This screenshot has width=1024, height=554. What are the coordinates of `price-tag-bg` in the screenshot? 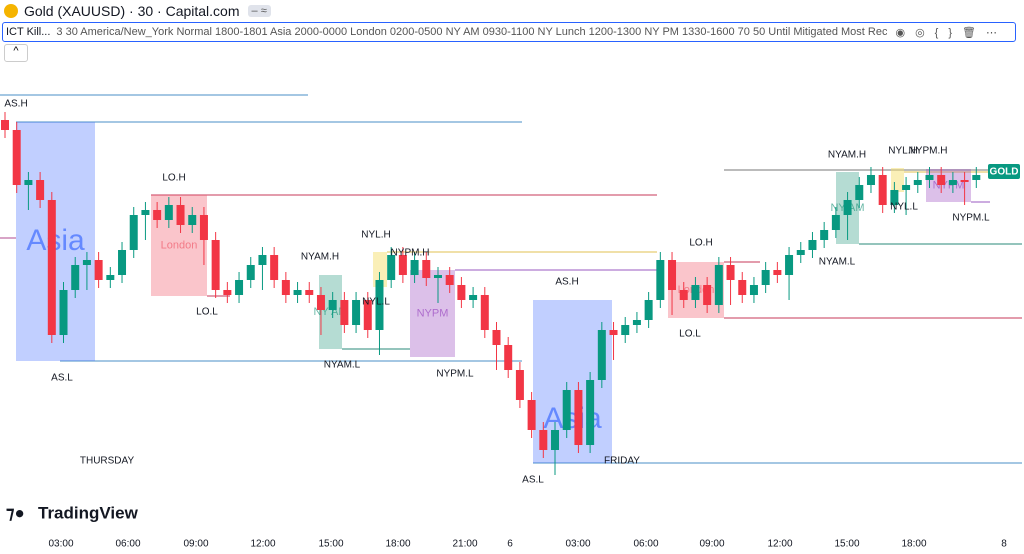 It's located at (1004, 171).